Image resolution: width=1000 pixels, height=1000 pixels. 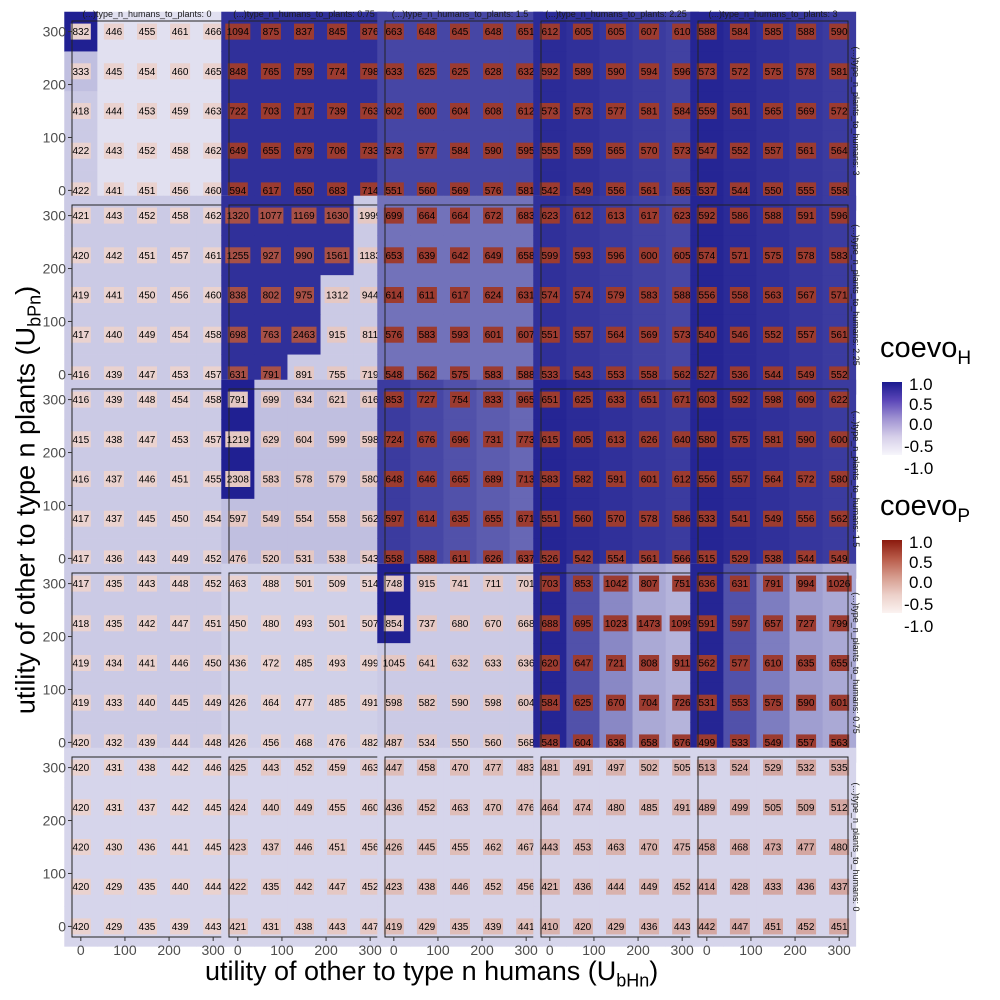 I want to click on column-strip-label: (...)type_n_humans_to_plants: 2.25, so click(x=616, y=14).